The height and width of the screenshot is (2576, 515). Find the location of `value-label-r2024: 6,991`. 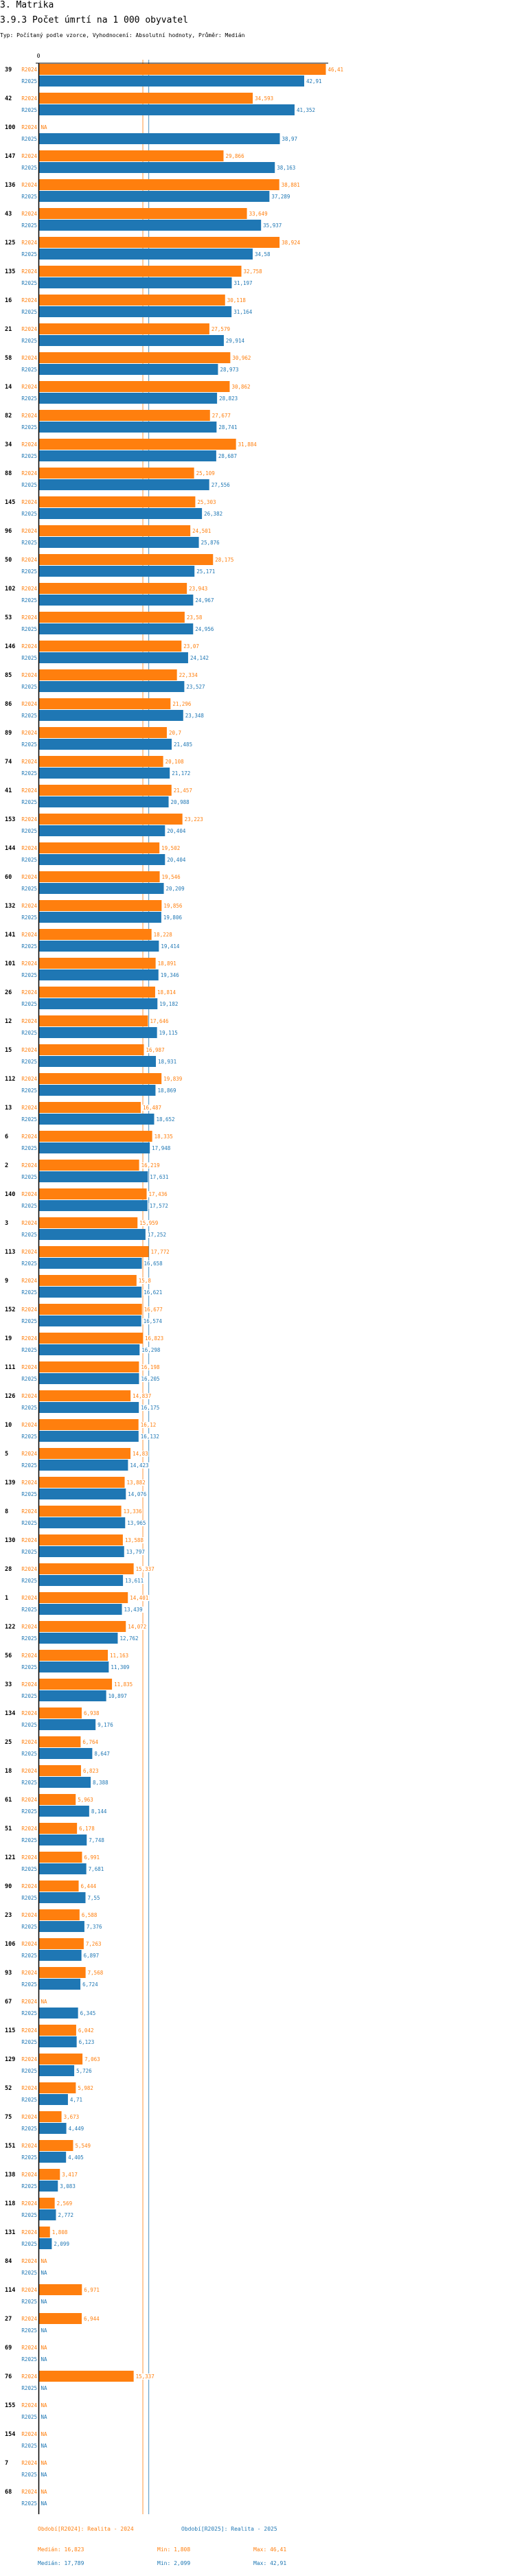

value-label-r2024: 6,991 is located at coordinates (92, 1857).